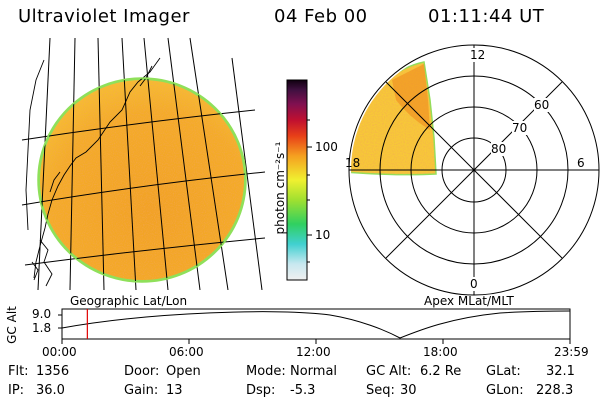 The image size is (600, 400). Describe the element at coordinates (59, 352) in the screenshot. I see `time-tick: 00:00` at that location.